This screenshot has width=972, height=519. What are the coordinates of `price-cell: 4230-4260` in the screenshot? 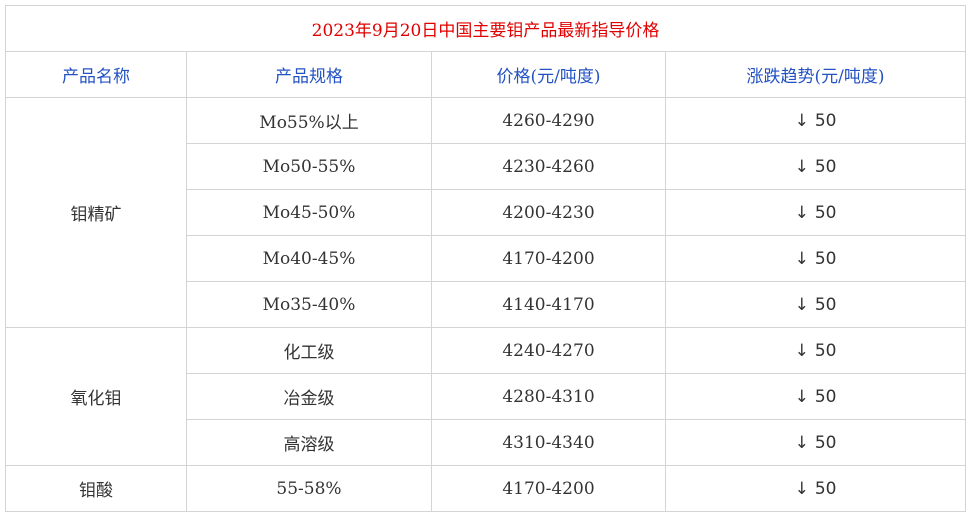 It's located at (548, 166).